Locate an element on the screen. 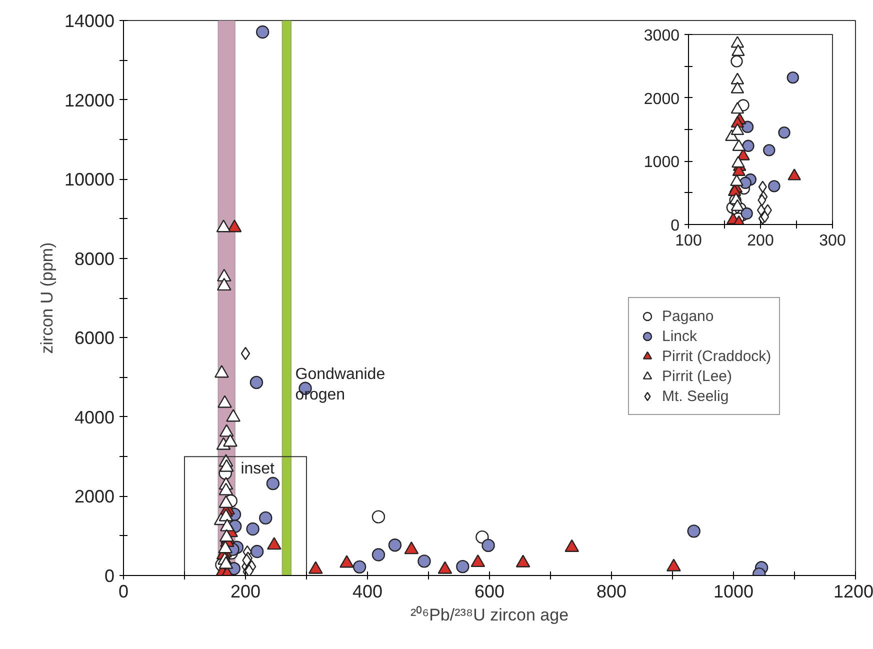 Image resolution: width=873 pixels, height=649 pixels. band-label: Gondwanide orogen is located at coordinates (340, 385).